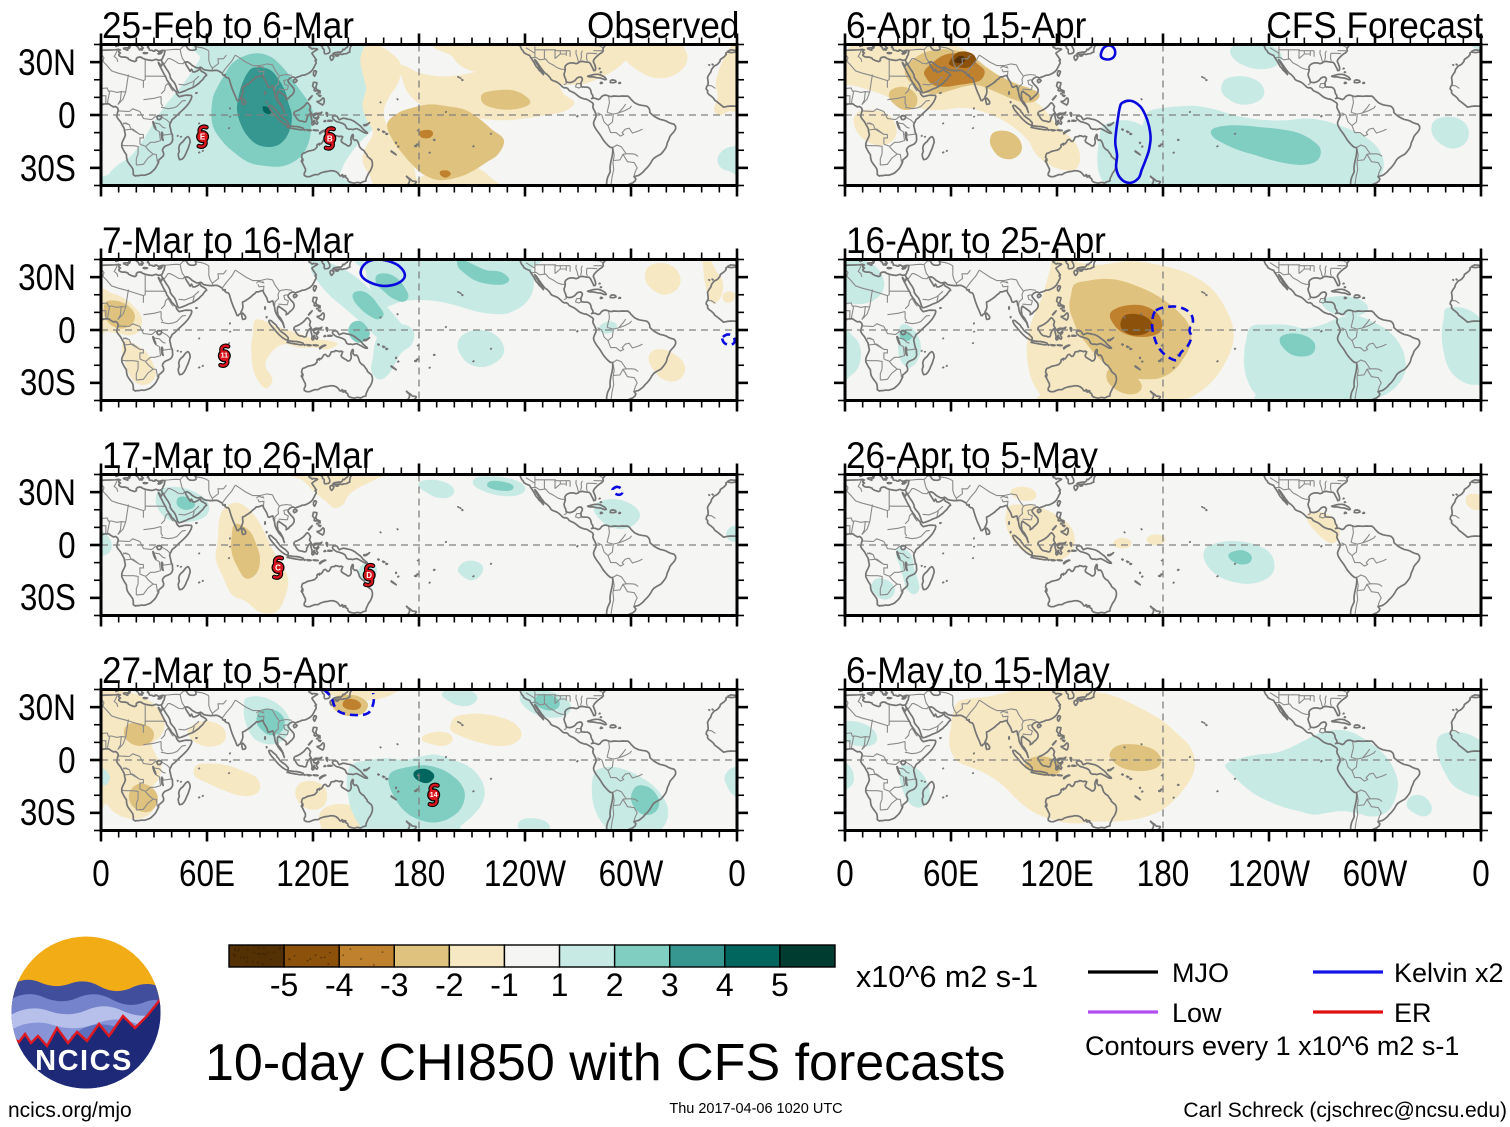 Image resolution: width=1510 pixels, height=1127 pixels. I want to click on svg-text: NCICS, so click(84, 1061).